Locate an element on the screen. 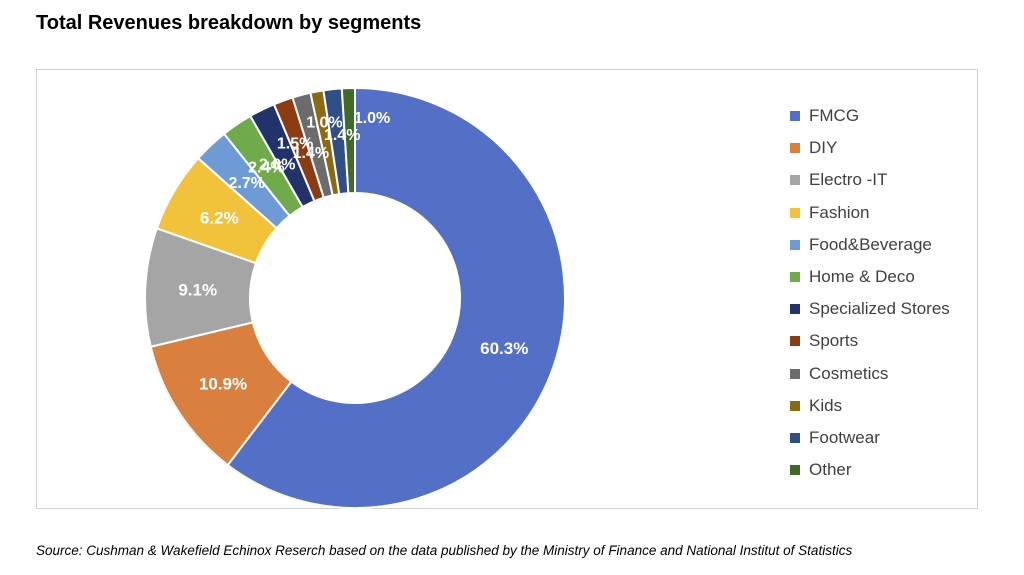 This screenshot has width=1024, height=575. legend-label: Other is located at coordinates (830, 470).